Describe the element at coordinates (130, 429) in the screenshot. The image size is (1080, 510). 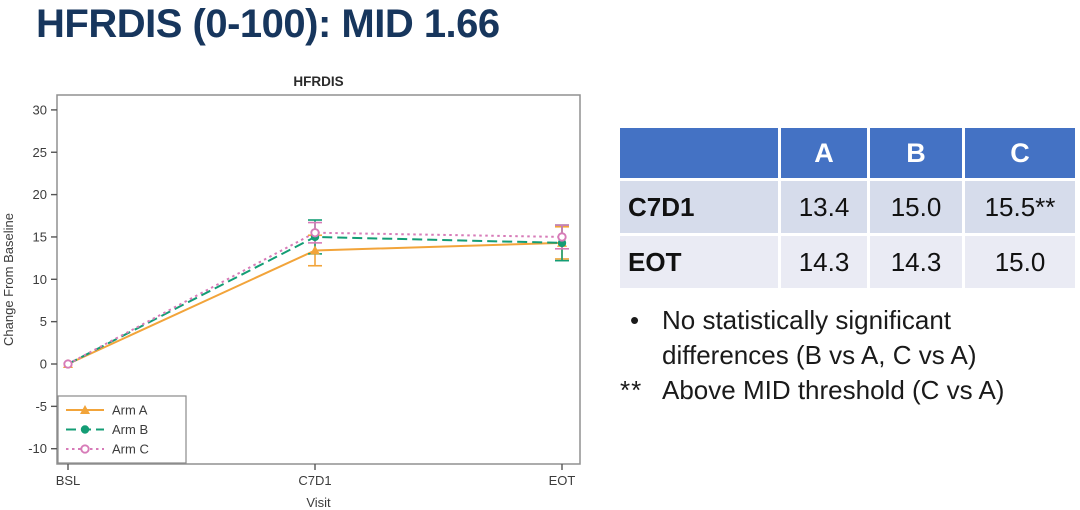
I see `svg-text: Arm B` at that location.